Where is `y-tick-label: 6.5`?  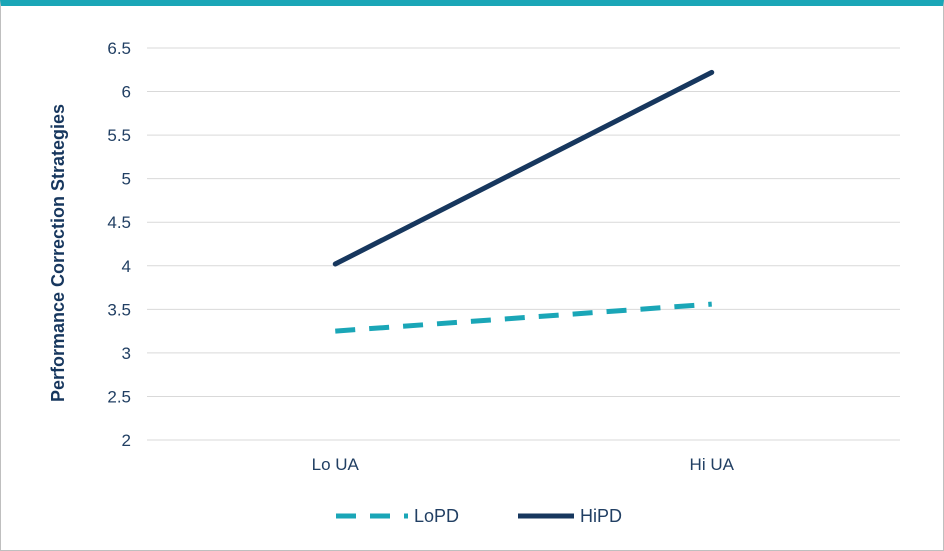
y-tick-label: 6.5 is located at coordinates (119, 48).